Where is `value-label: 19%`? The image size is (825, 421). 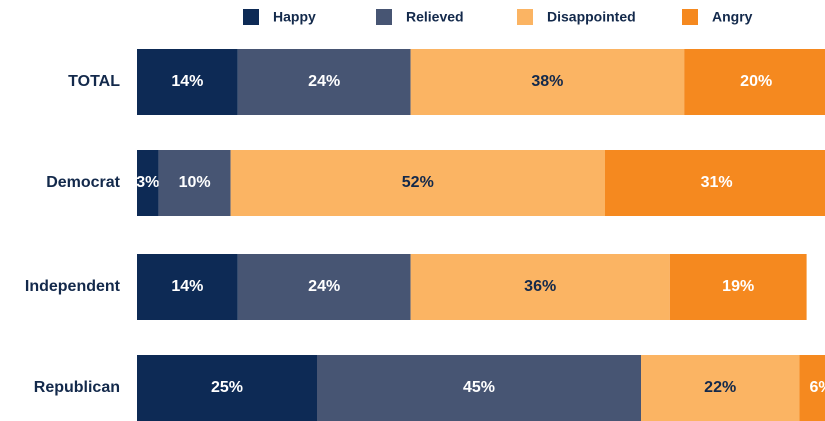
value-label: 19% is located at coordinates (738, 286).